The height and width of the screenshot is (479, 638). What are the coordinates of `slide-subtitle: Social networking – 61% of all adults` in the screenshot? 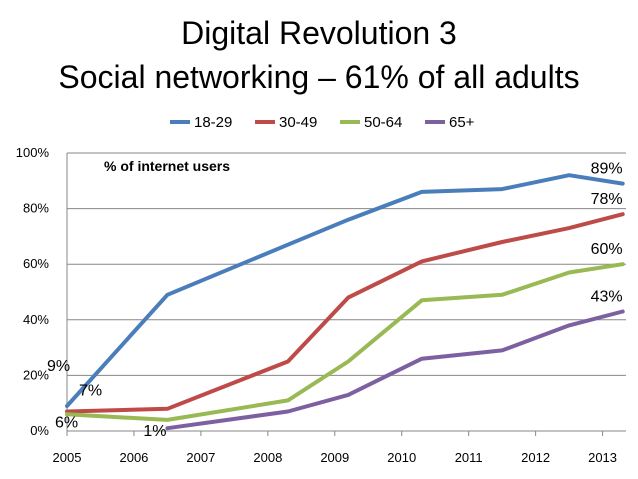 It's located at (319, 77).